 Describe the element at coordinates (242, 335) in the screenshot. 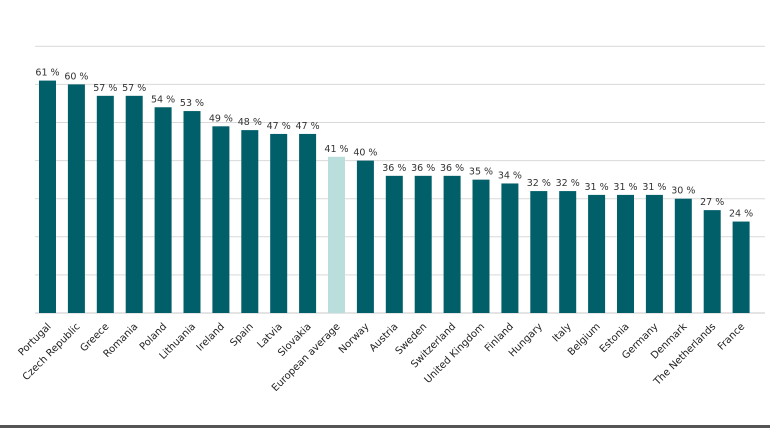

I see `x-tick-label: Spain` at that location.